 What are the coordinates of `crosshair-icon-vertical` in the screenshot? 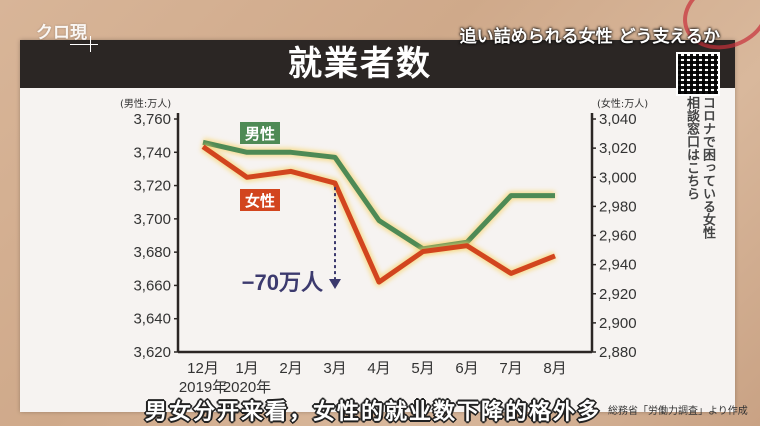 It's located at (90, 44).